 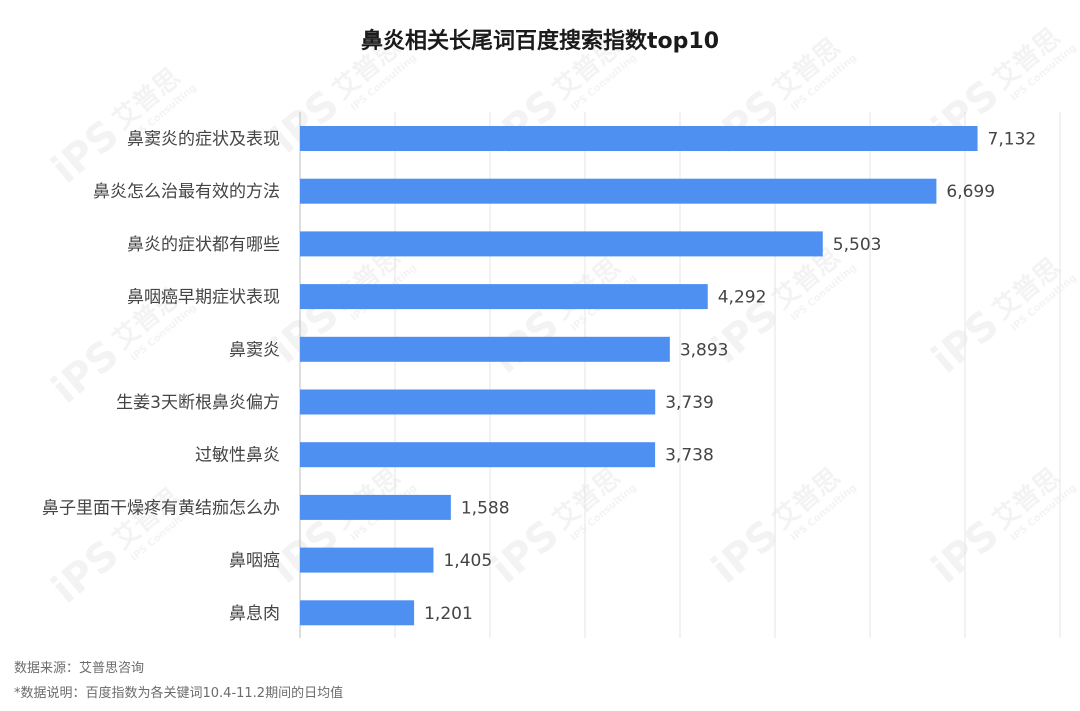 What do you see at coordinates (689, 403) in the screenshot?
I see `value-label: 3,739` at bounding box center [689, 403].